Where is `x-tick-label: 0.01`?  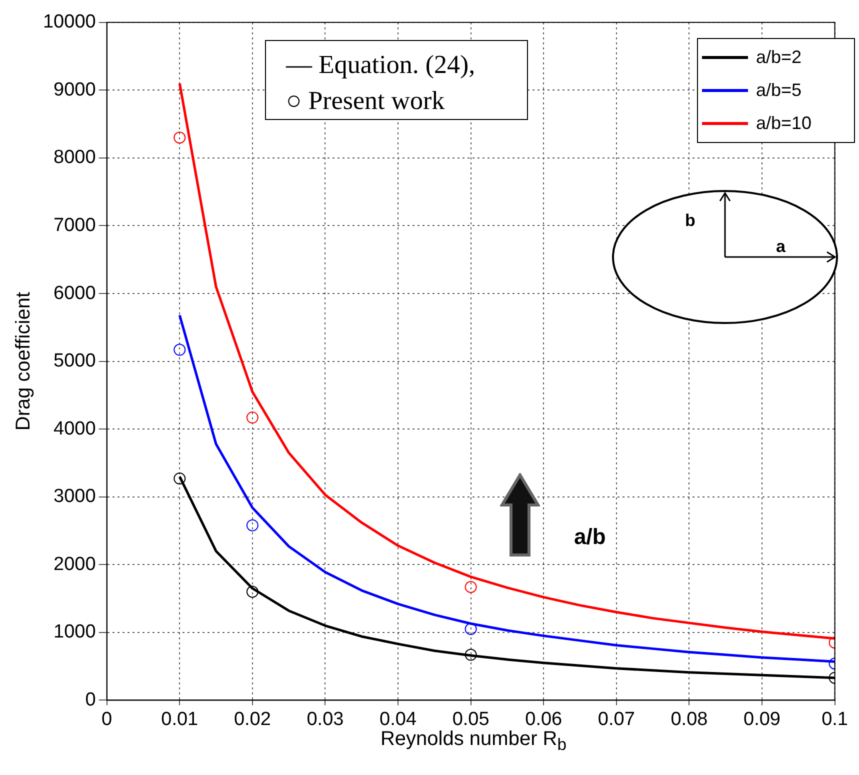 x-tick-label: 0.01 is located at coordinates (179, 719).